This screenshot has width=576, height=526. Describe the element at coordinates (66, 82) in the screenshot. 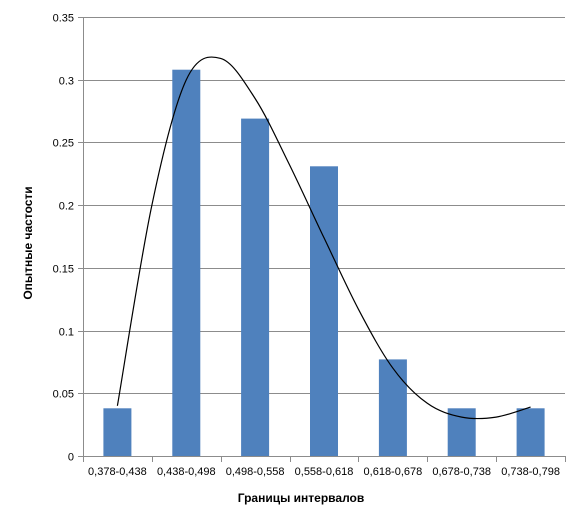

I see `y-tick-label: 0.3` at that location.